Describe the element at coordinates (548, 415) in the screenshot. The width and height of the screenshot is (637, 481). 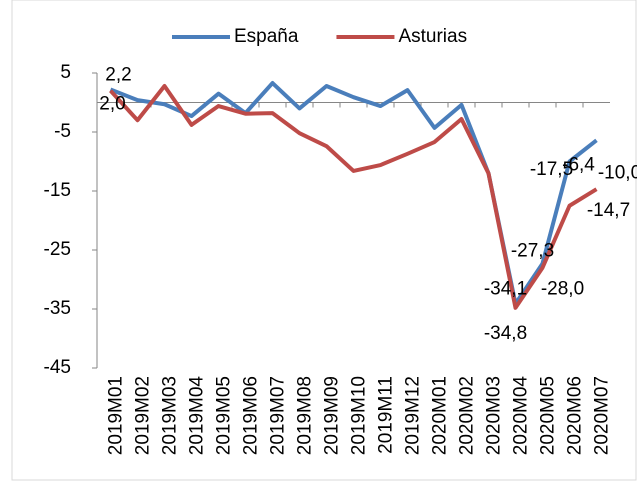
I see `x-tick-label: 2020M05` at that location.